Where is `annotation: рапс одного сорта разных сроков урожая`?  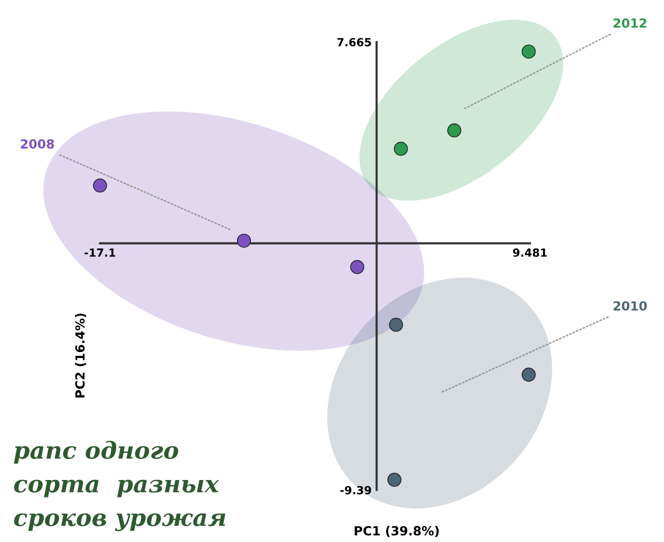
annotation: рапс одного сорта разных сроков урожая is located at coordinates (120, 486).